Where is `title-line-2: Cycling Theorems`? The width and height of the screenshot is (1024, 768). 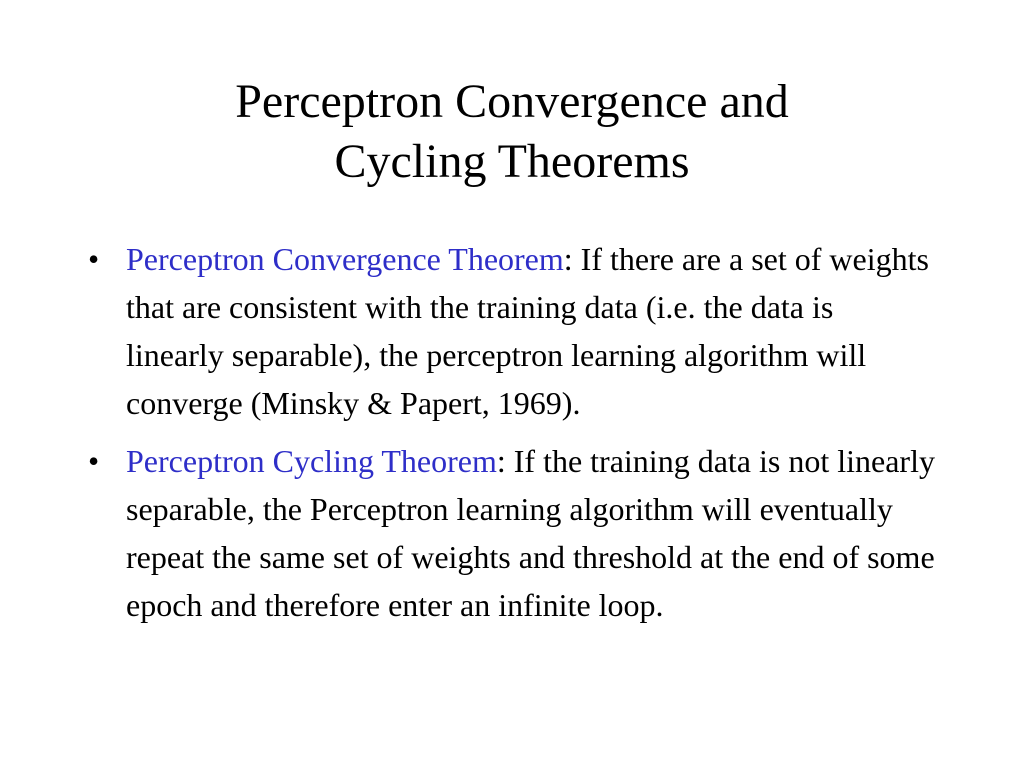 title-line-2: Cycling Theorems is located at coordinates (512, 161).